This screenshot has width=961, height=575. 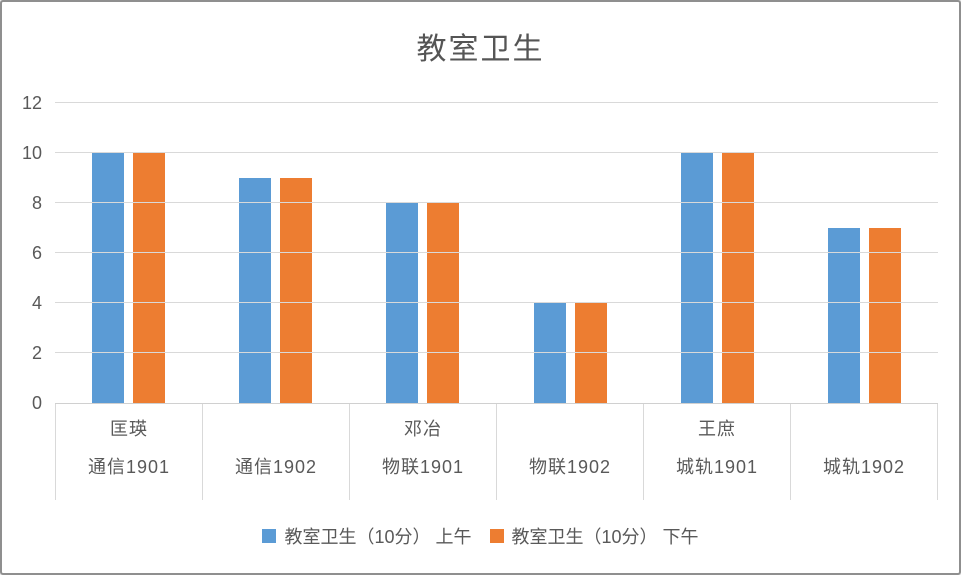 I want to click on category-group-label: 邓冶, so click(x=423, y=429).